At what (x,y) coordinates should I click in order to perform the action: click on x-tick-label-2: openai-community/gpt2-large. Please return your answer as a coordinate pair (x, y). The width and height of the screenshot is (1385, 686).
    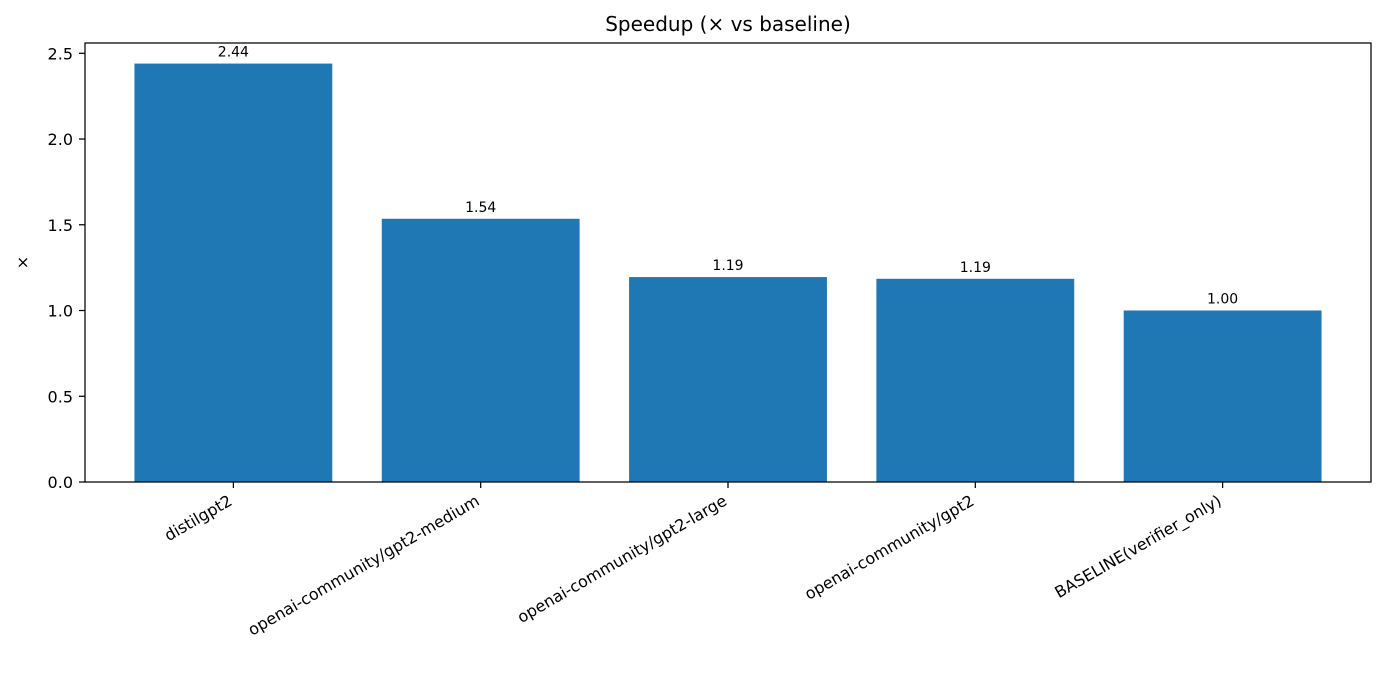
    Looking at the image, I should click on (622, 559).